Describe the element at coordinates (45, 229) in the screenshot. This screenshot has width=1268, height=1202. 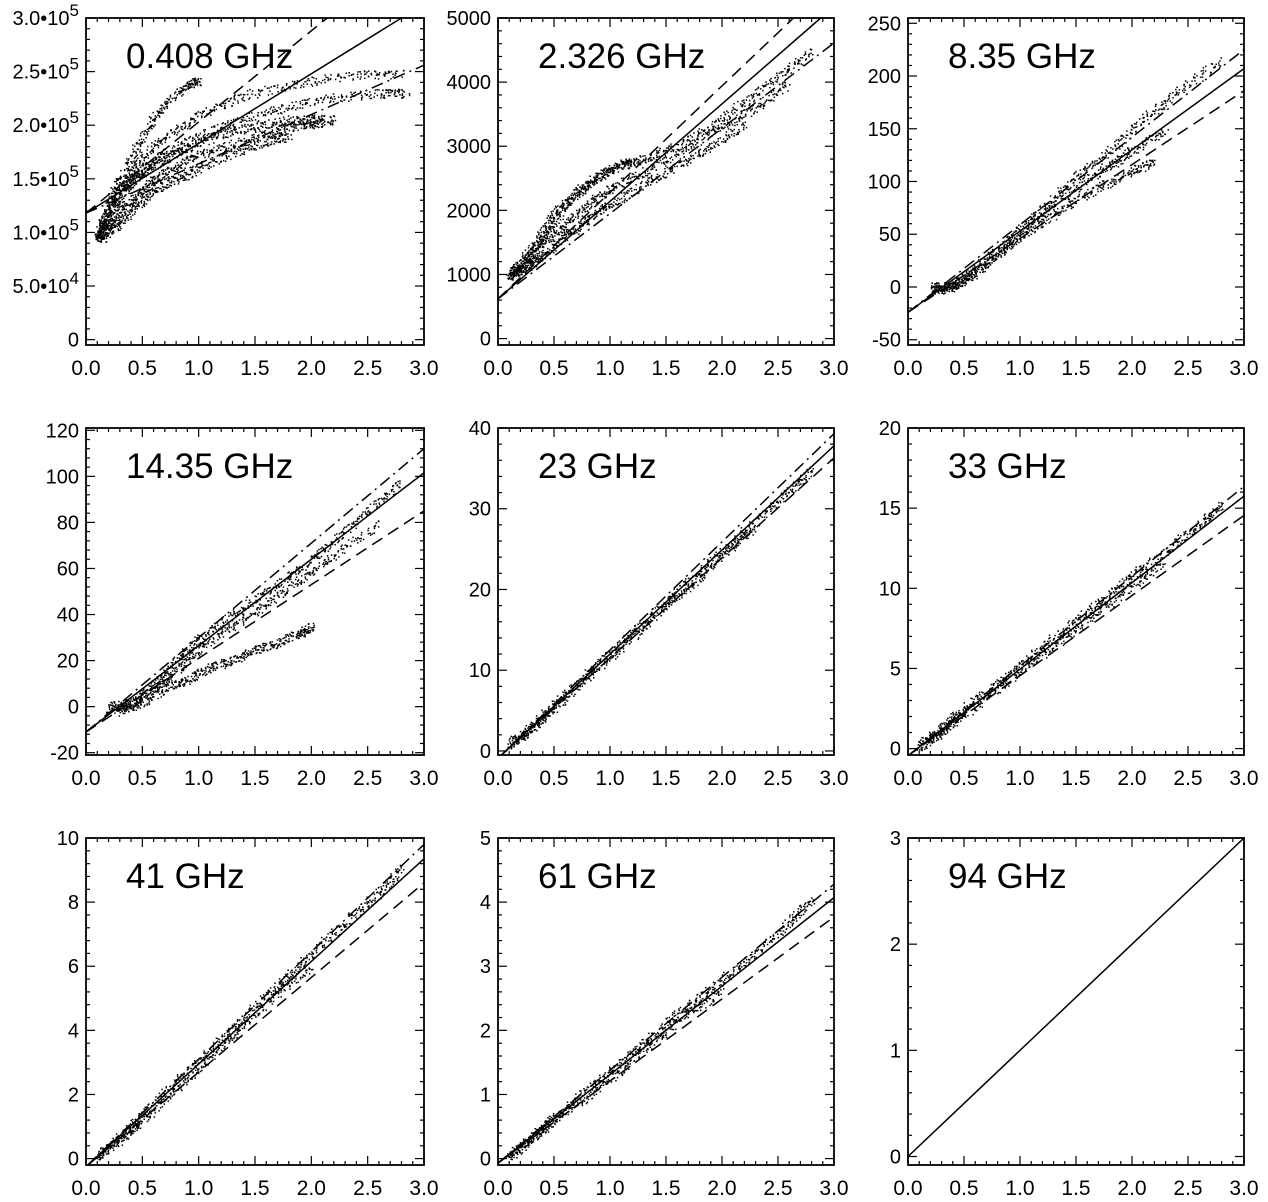
I see `y-tick-label: 1.0•105` at that location.